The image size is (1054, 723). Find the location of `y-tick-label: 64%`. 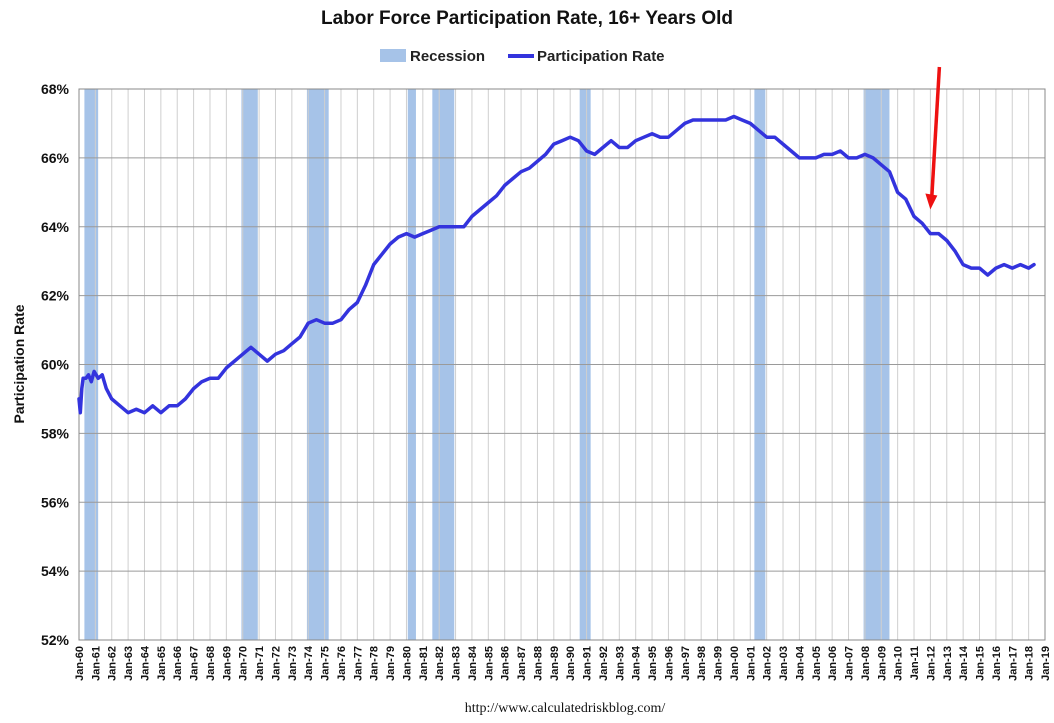

y-tick-label: 64% is located at coordinates (55, 227).